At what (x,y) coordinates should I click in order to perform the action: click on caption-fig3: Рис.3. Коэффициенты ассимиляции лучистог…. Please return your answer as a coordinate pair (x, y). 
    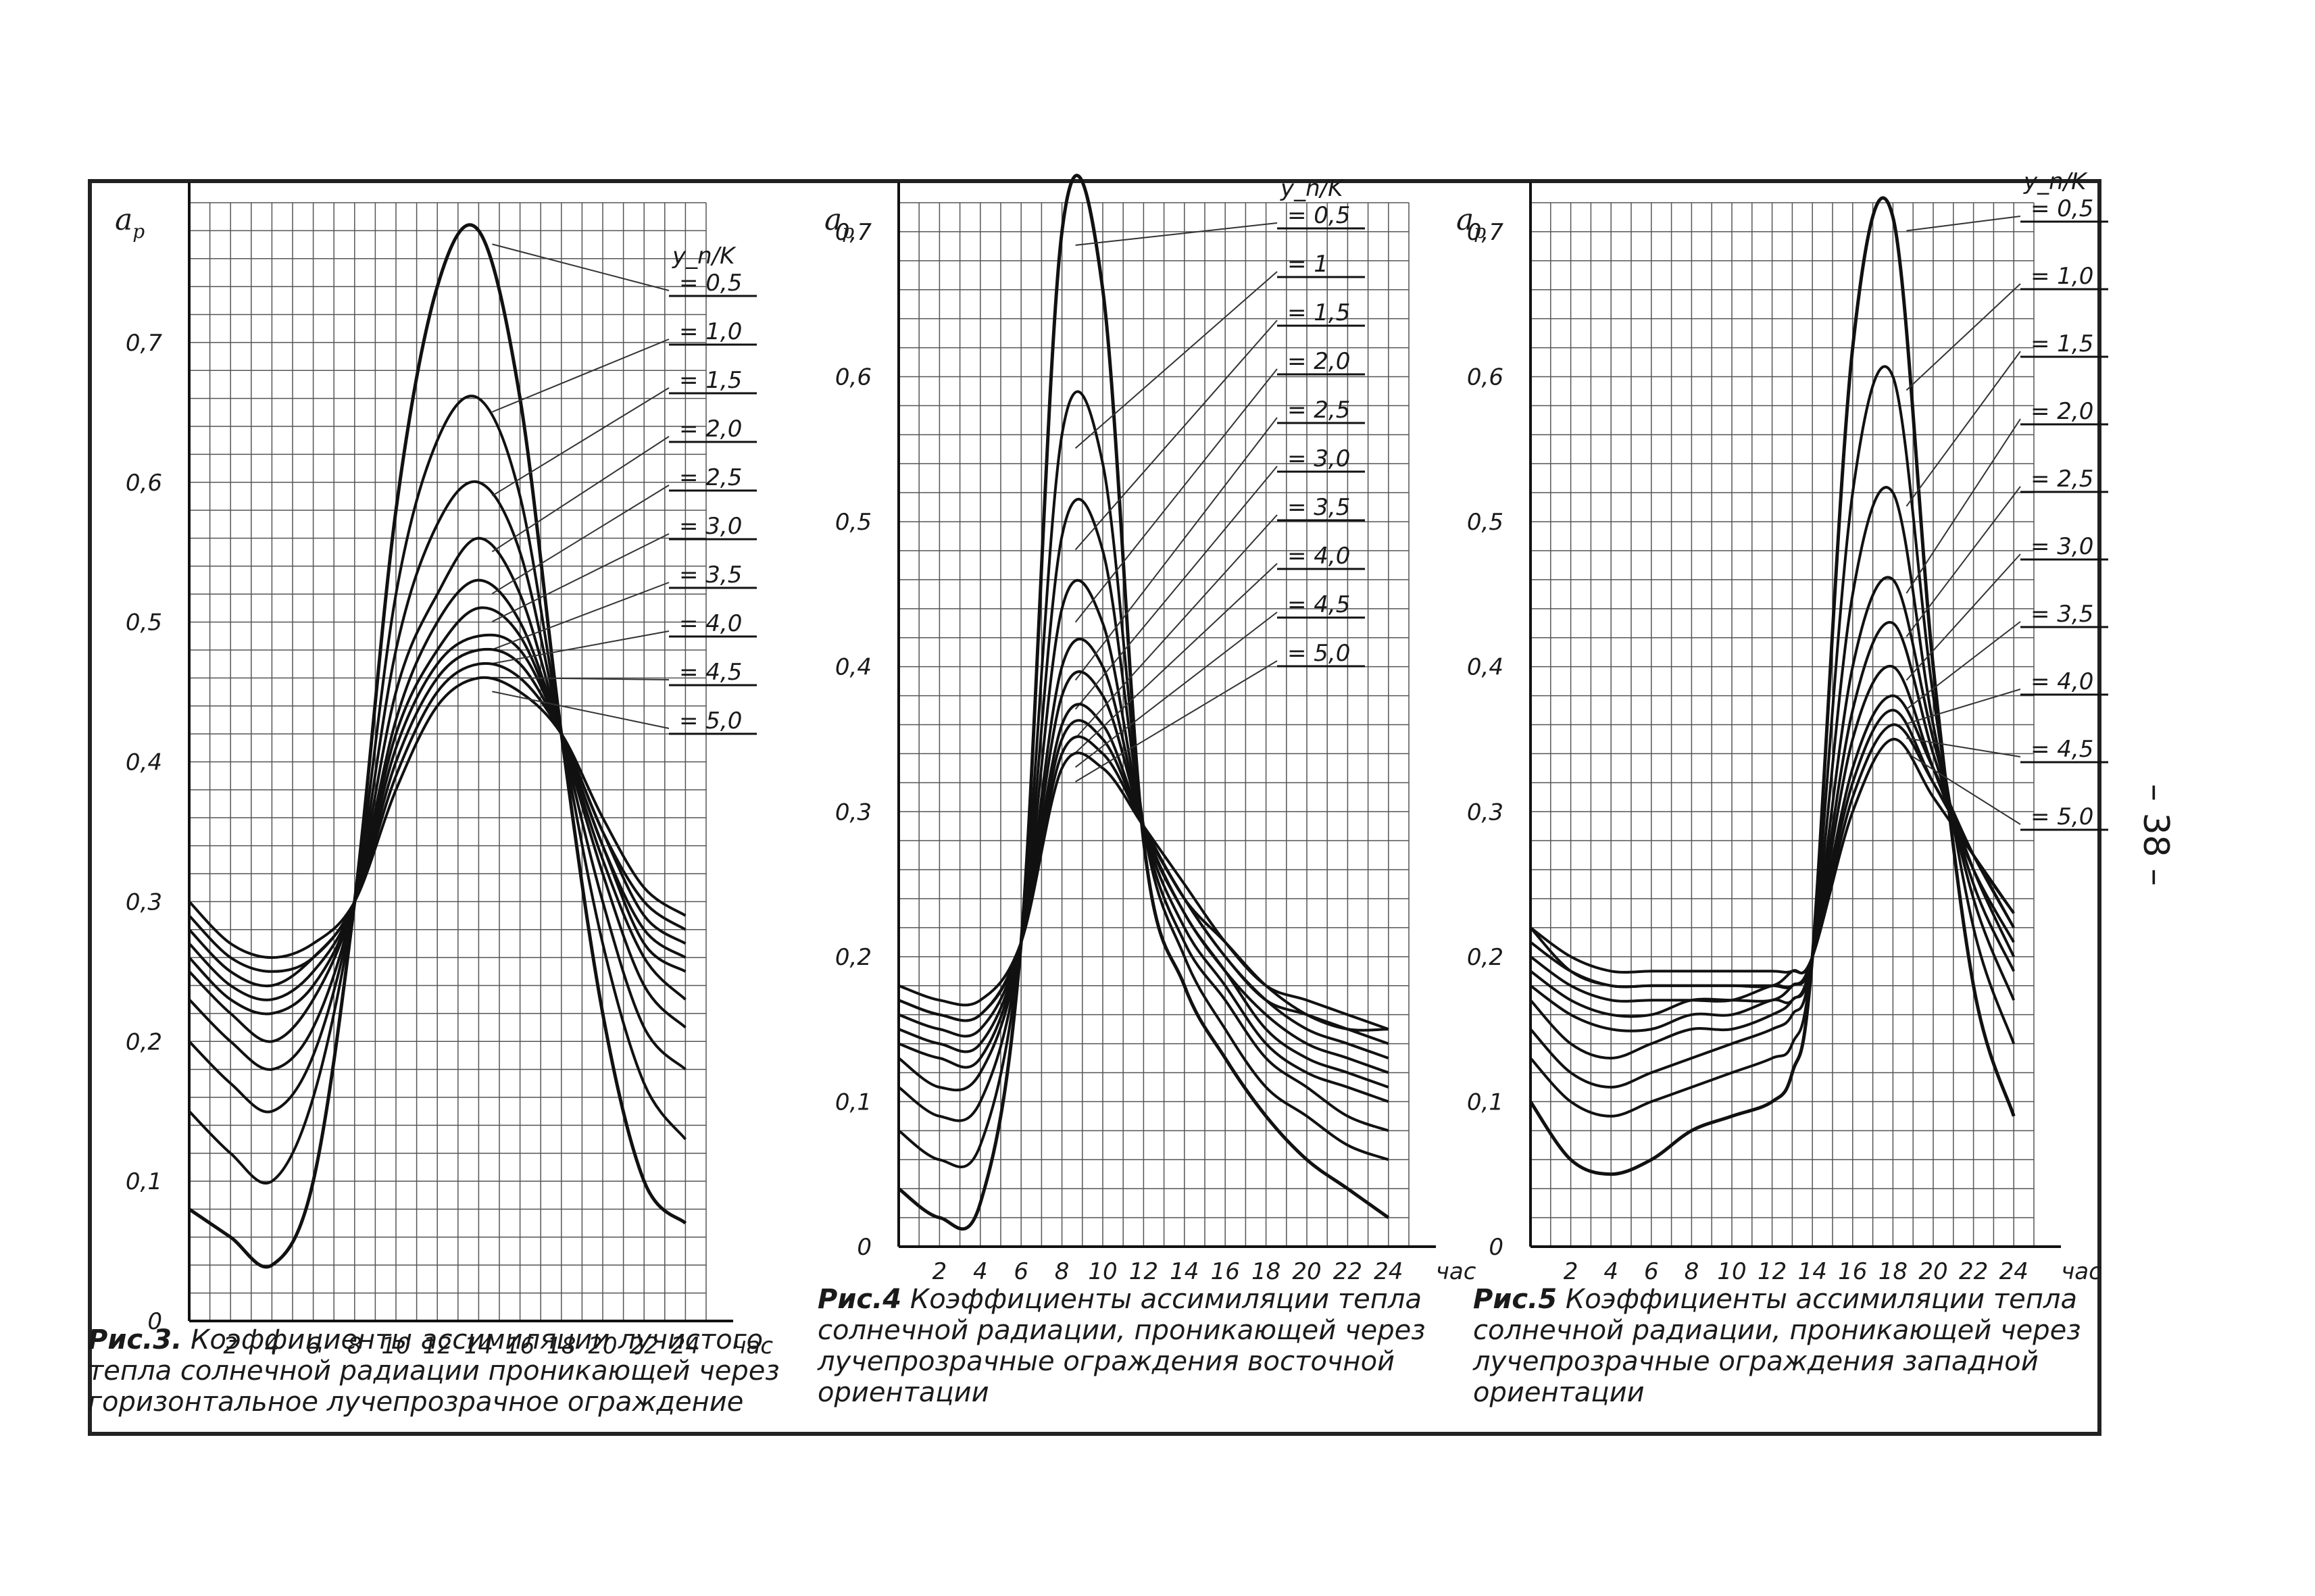
    Looking at the image, I should click on (453, 1371).